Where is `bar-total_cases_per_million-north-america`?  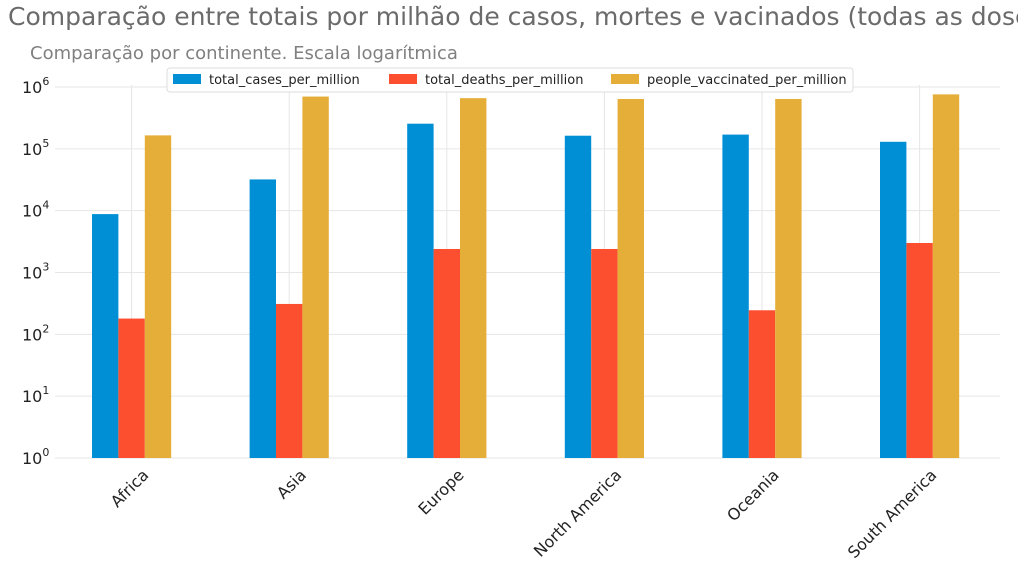 bar-total_cases_per_million-north-america is located at coordinates (578, 296).